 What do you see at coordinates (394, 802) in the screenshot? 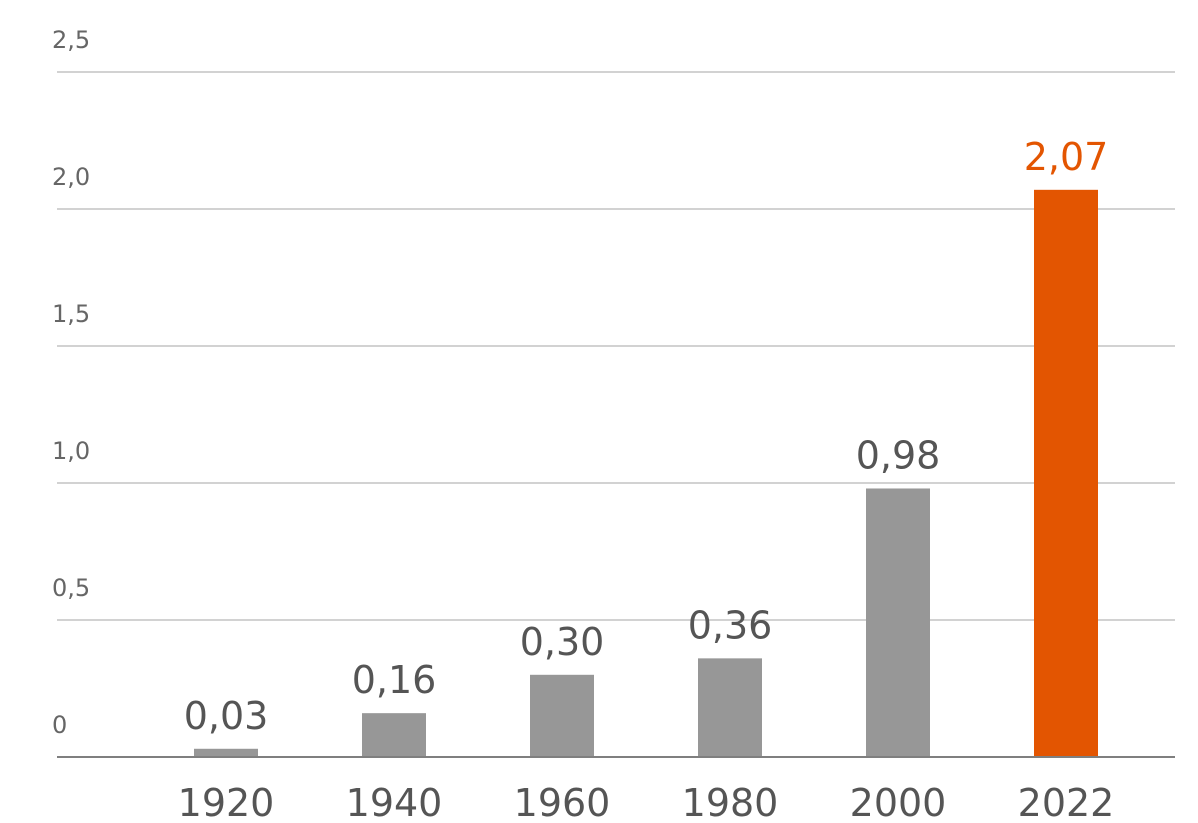
I see `x-tick-label-1940: 1940` at bounding box center [394, 802].